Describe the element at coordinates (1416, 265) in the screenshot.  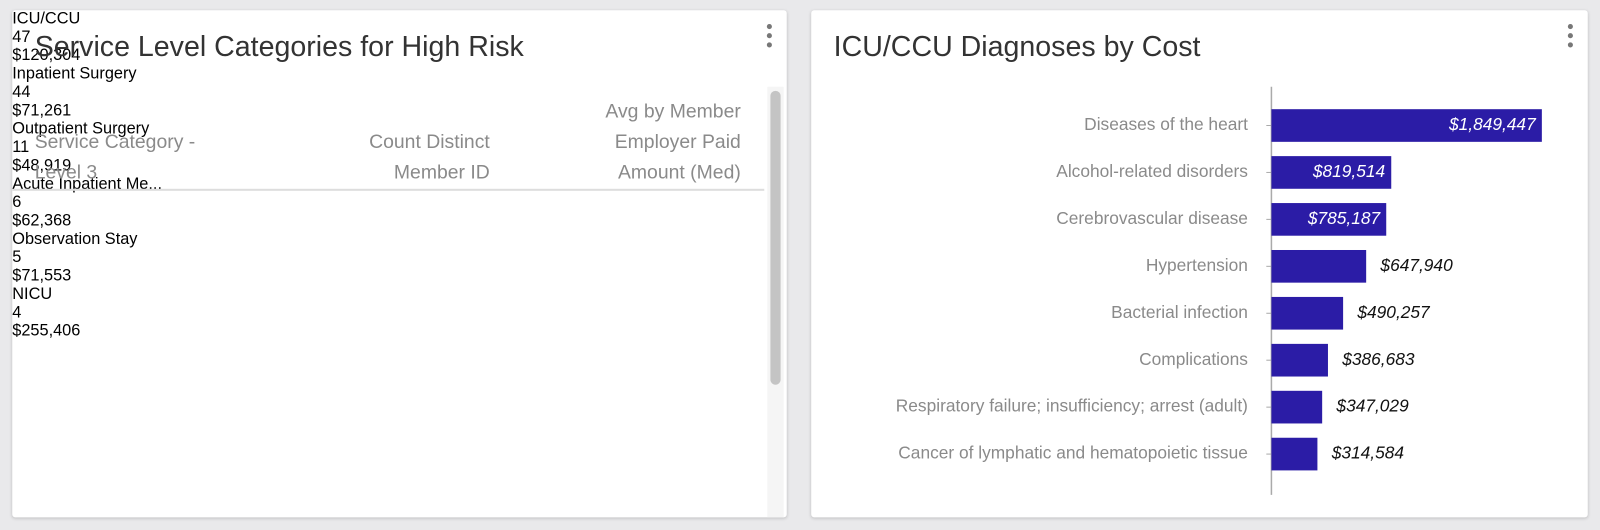
I see `data-label: $647,940` at that location.